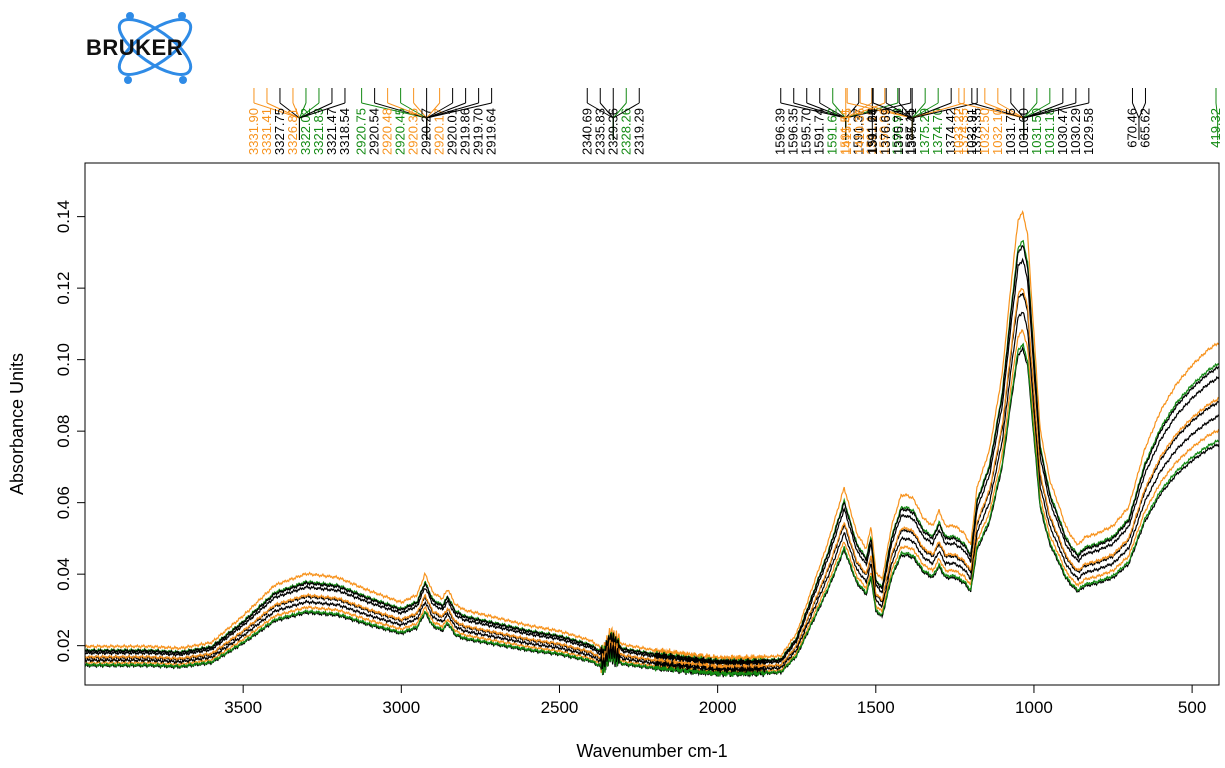 The width and height of the screenshot is (1225, 768). I want to click on x-tick-label: 1500, so click(876, 707).